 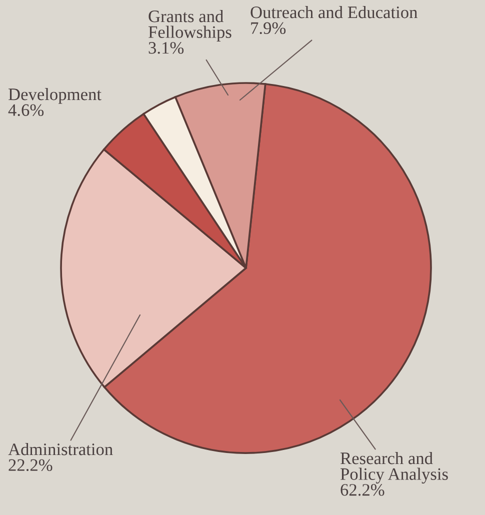 I want to click on slice-label: Administration, so click(x=60, y=449).